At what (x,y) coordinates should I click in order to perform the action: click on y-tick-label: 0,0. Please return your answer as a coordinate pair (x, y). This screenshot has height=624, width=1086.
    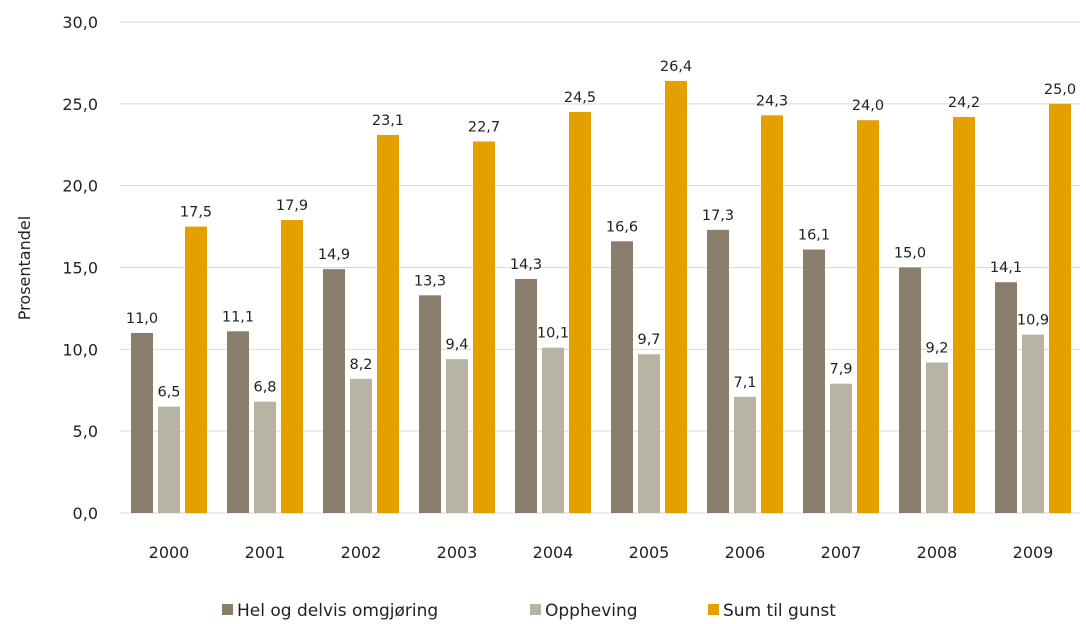
    Looking at the image, I should click on (85, 513).